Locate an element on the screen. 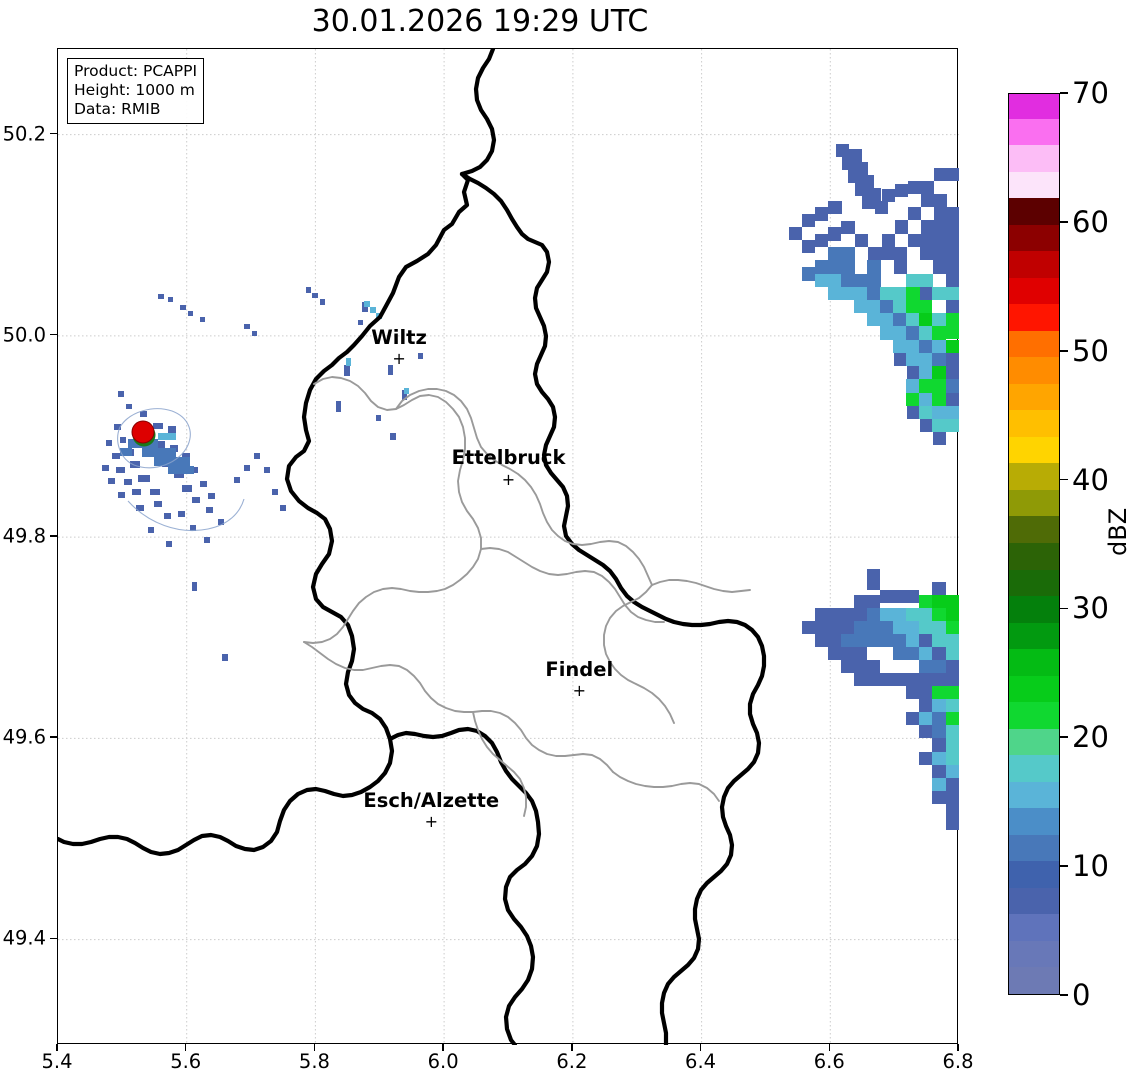 The image size is (1145, 1084). colorbar: 70 60 50 40 30 20 10 0 is located at coordinates (1058, 544).